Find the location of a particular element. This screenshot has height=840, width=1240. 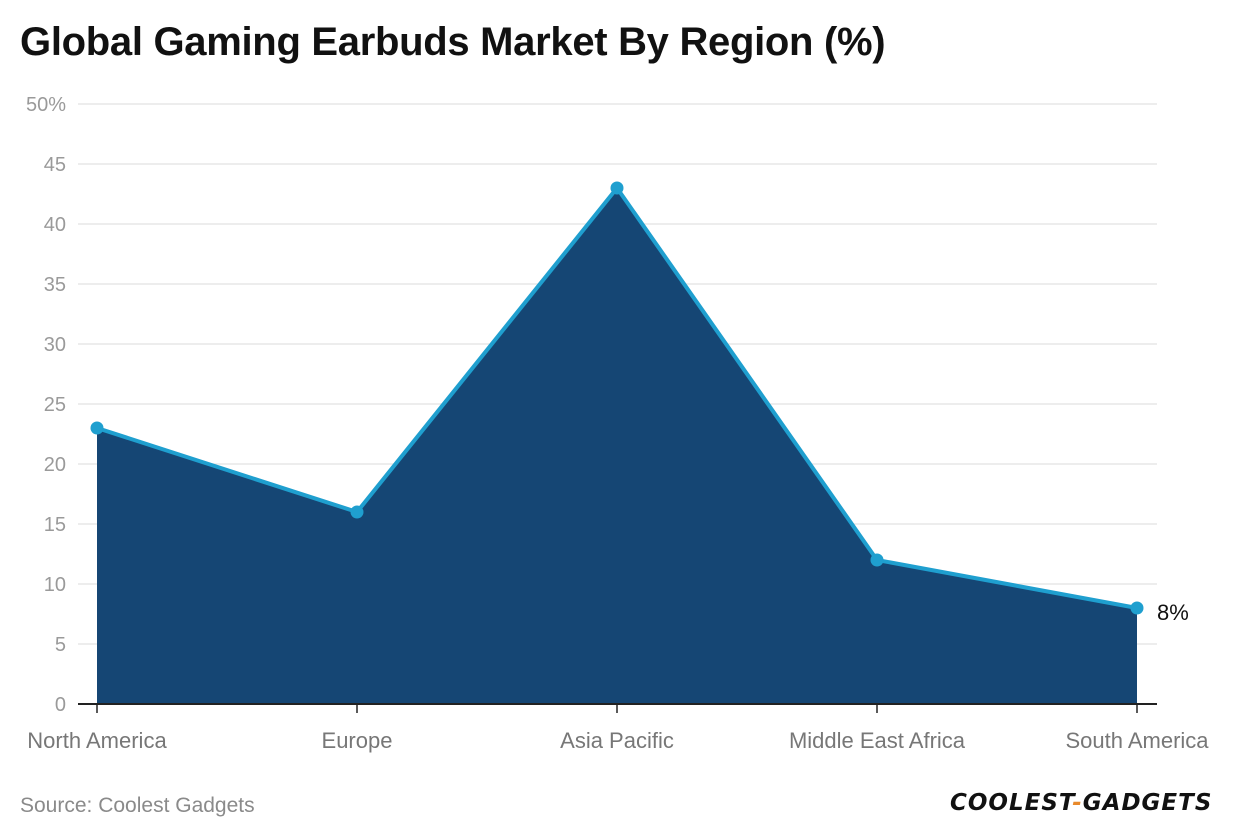

x-category-label: North America is located at coordinates (97, 740).